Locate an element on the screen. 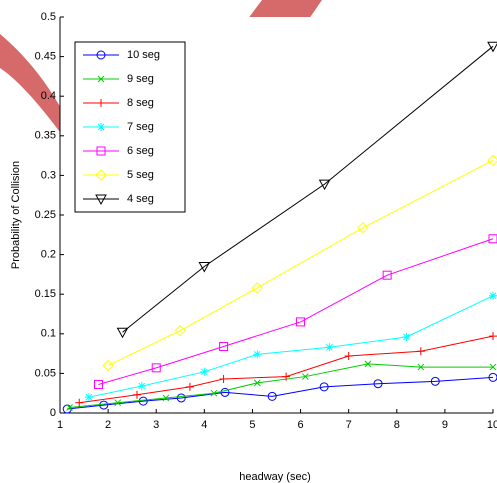  legend-label: 7 seg is located at coordinates (140, 127).